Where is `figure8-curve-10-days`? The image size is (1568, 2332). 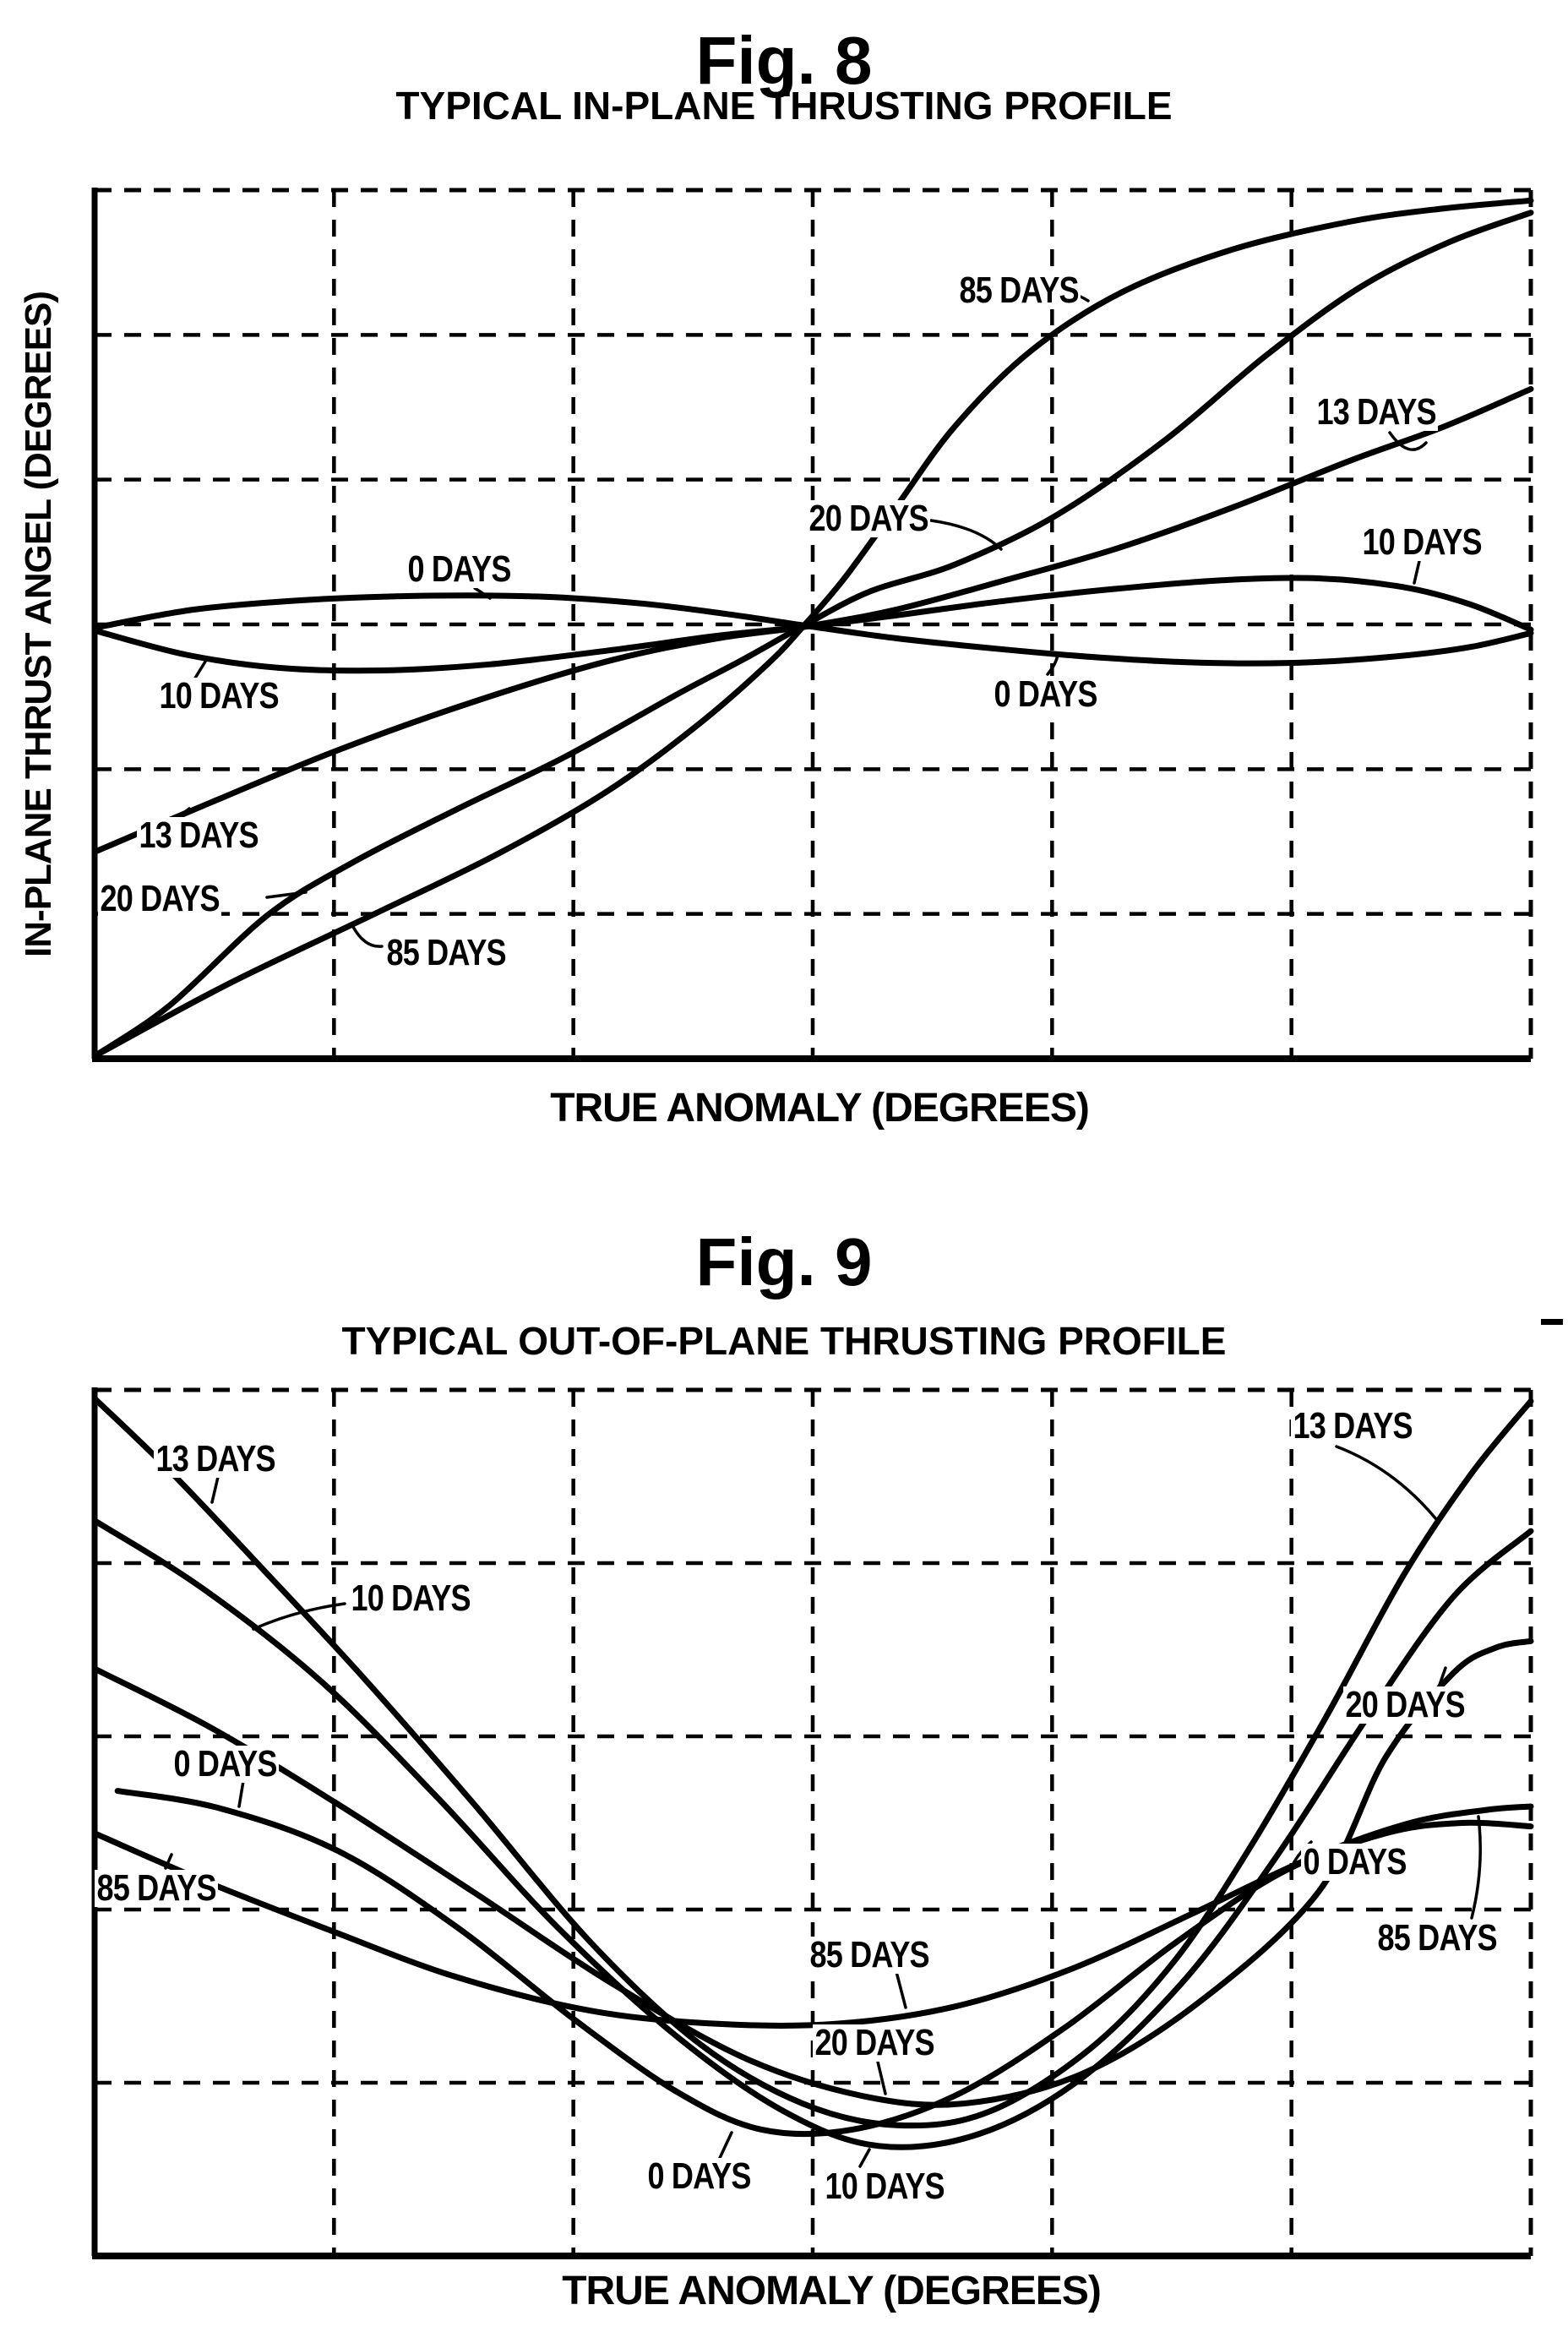
figure8-curve-10-days is located at coordinates (812, 625).